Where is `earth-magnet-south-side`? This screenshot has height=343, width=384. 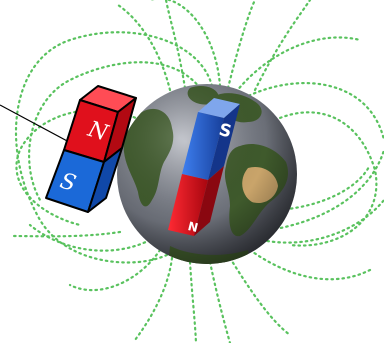 earth-magnet-south-side is located at coordinates (224, 142).